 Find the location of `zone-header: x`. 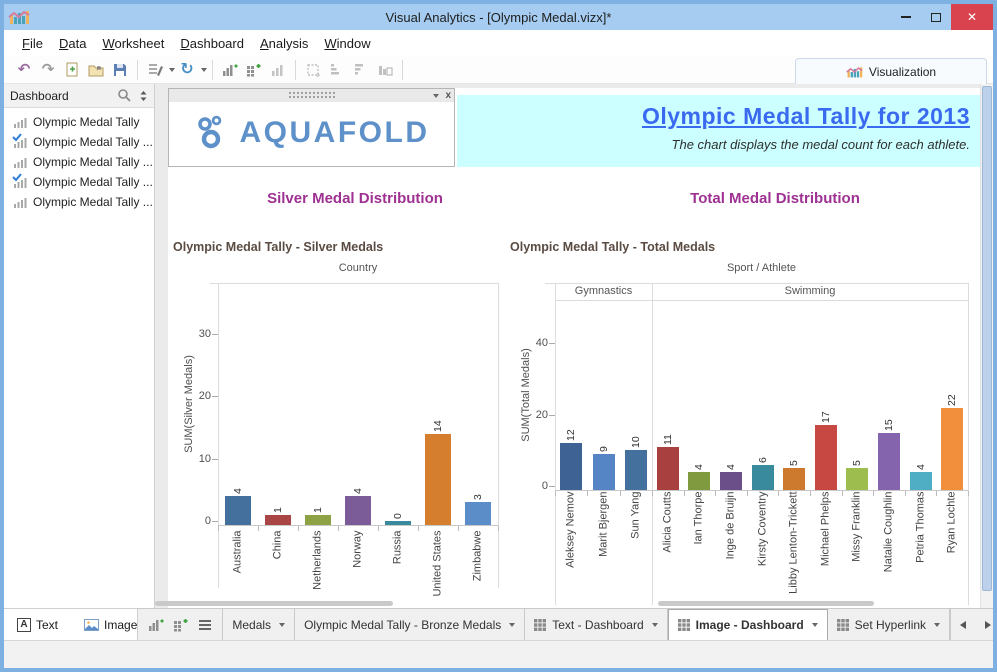

zone-header: x is located at coordinates (311, 95).